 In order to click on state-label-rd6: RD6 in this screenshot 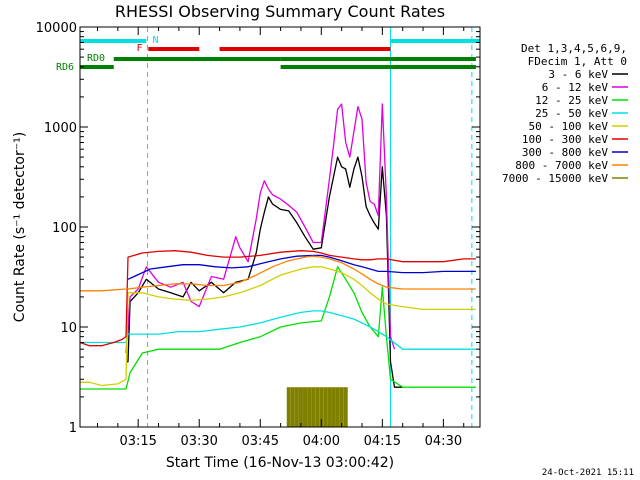, I will do `click(65, 67)`.